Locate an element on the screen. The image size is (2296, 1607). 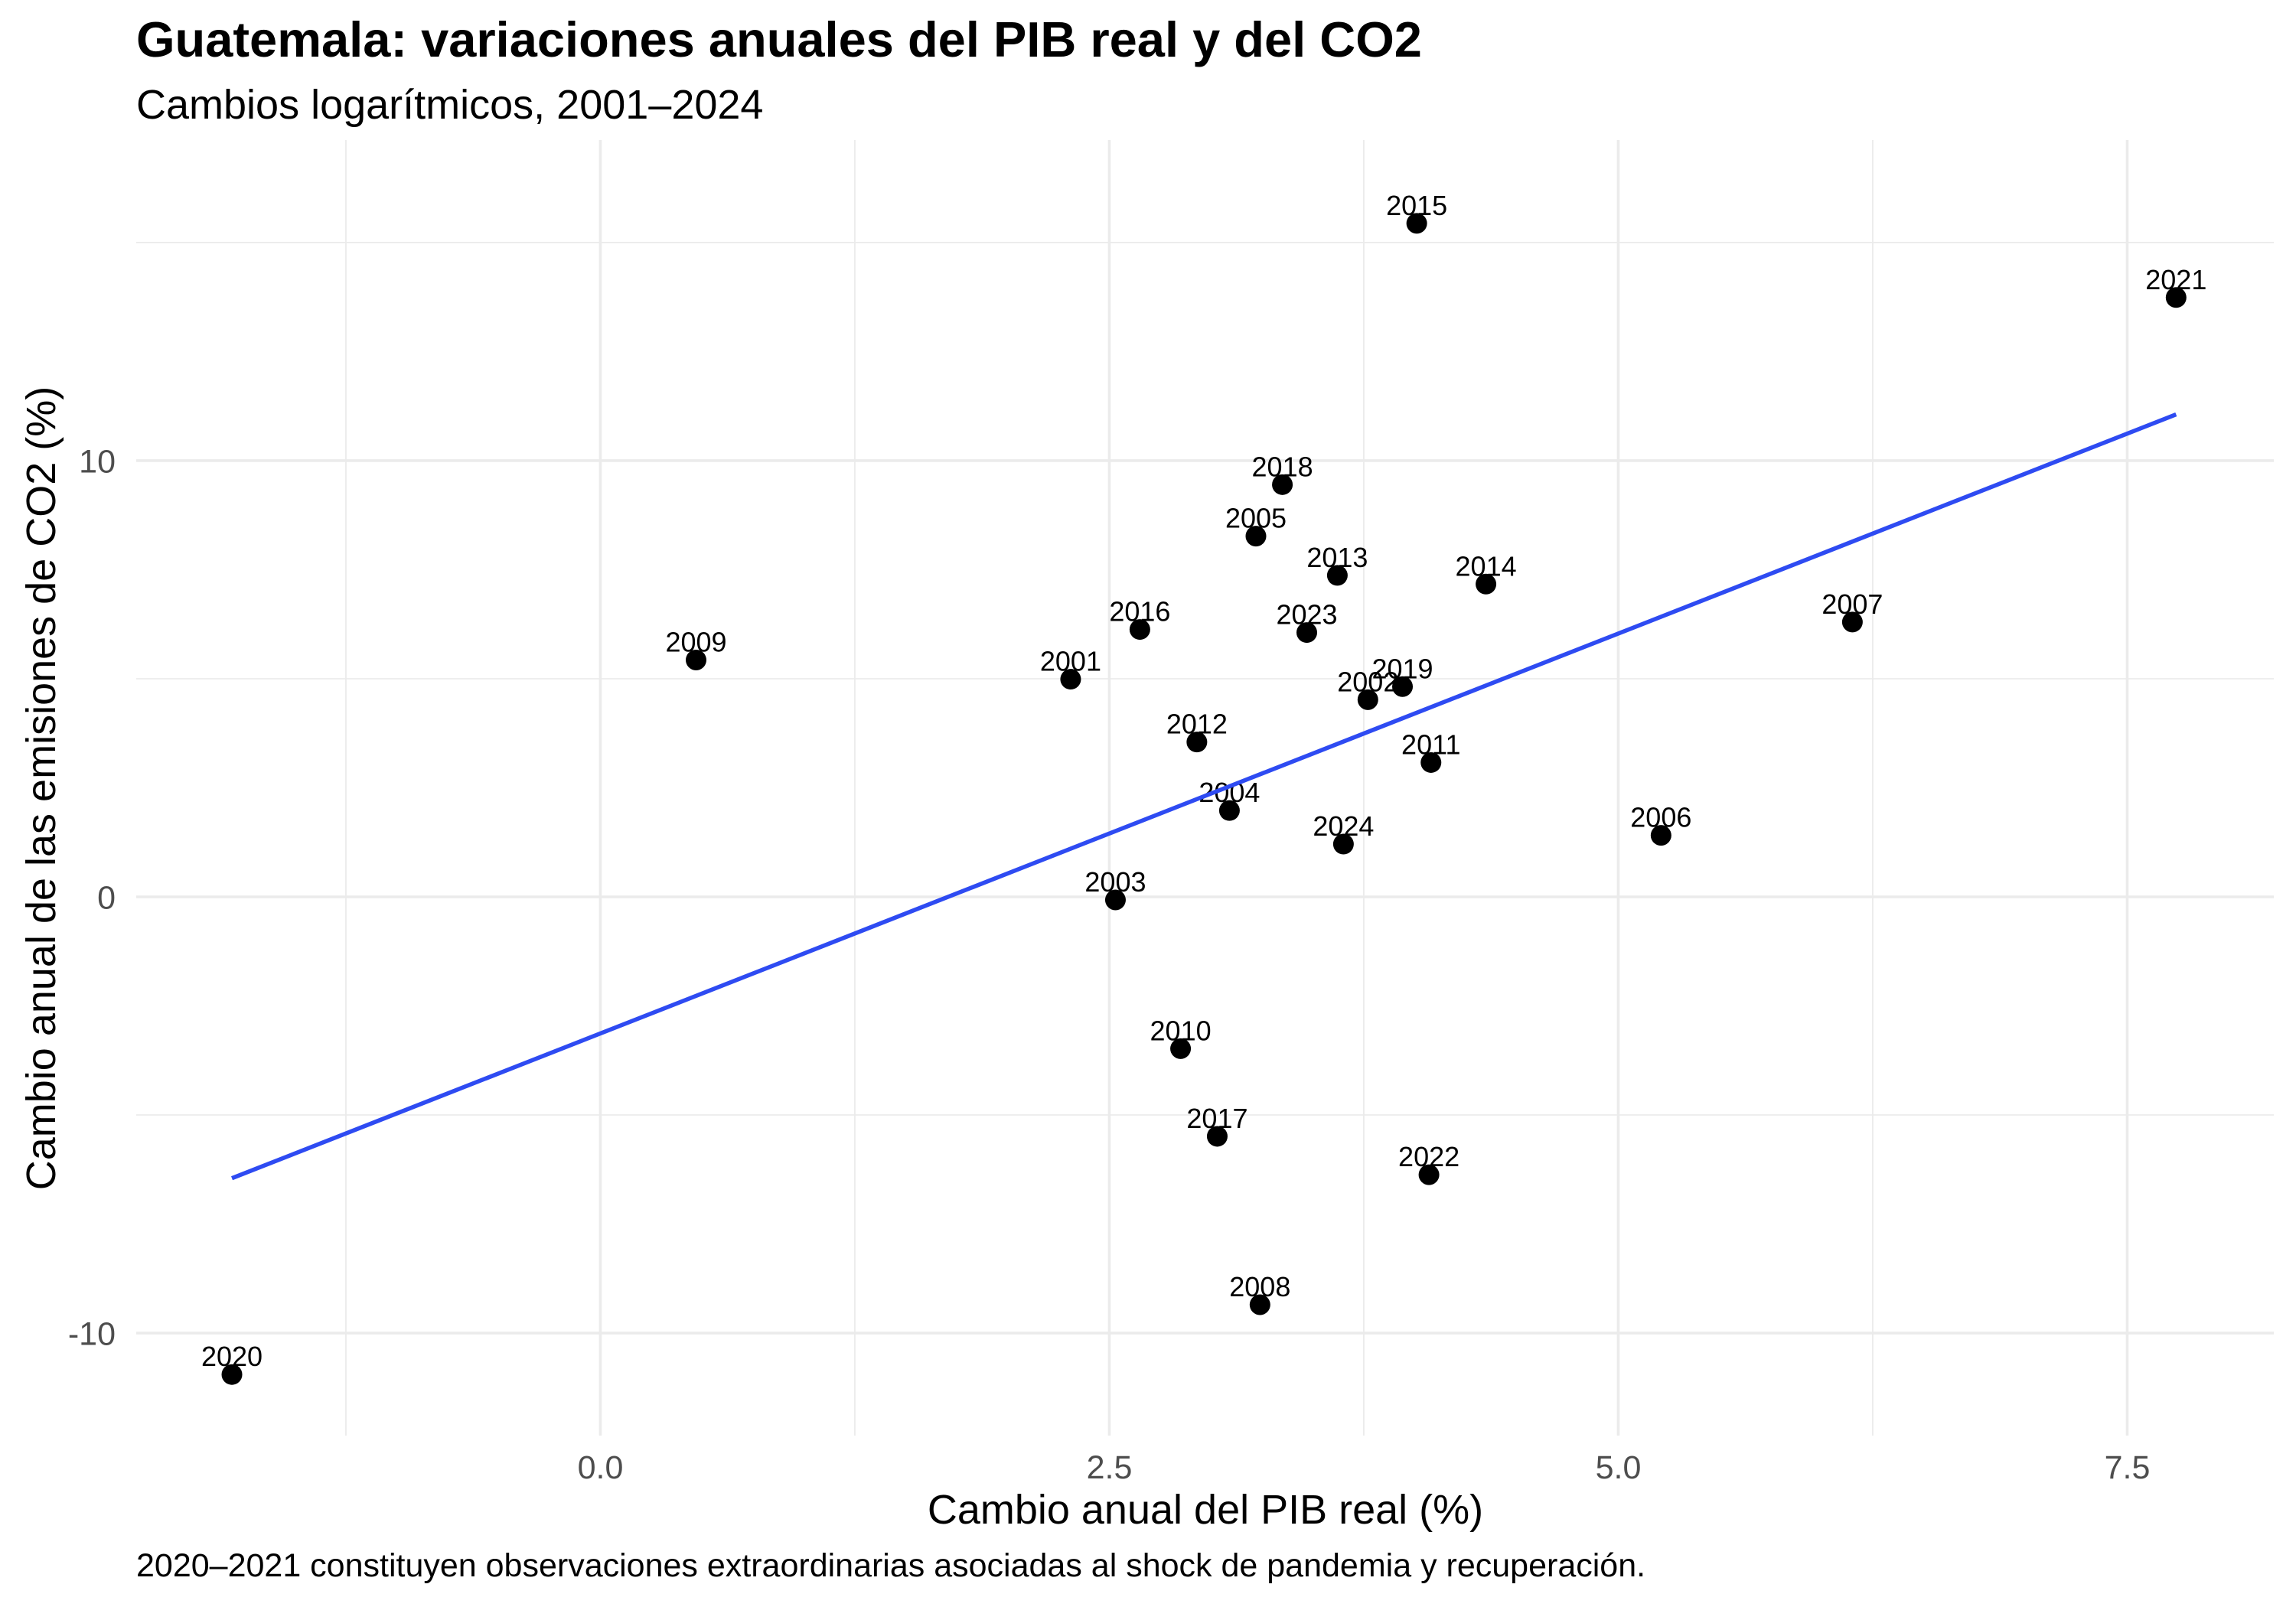
x-tick-label: 7.5 is located at coordinates (2128, 1467).